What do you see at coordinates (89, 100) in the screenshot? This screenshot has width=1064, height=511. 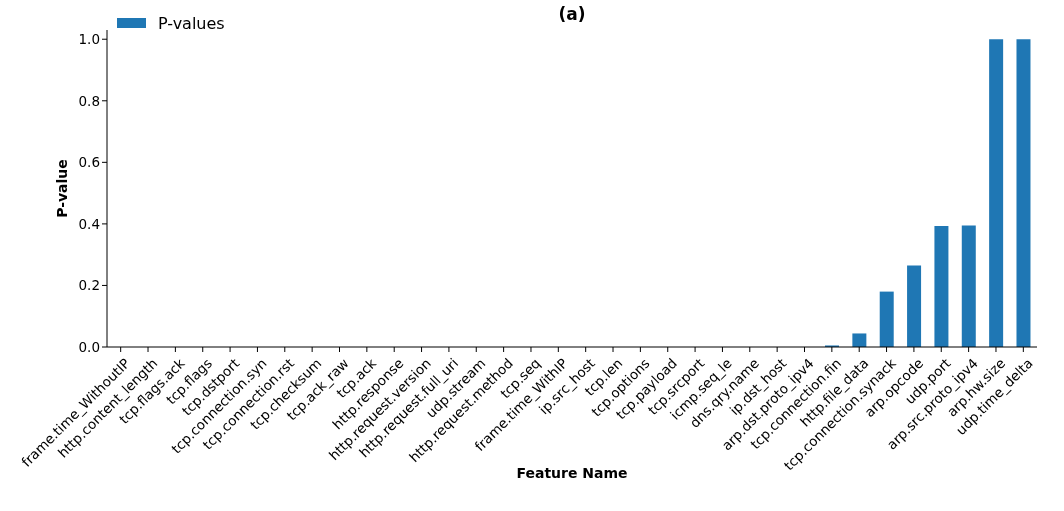 I see `y-tick-label: 0.8` at bounding box center [89, 100].